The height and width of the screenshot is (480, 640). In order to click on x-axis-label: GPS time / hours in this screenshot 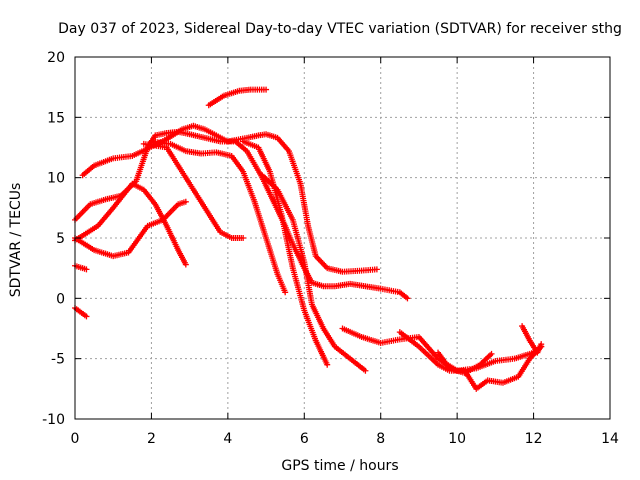, I will do `click(339, 466)`.